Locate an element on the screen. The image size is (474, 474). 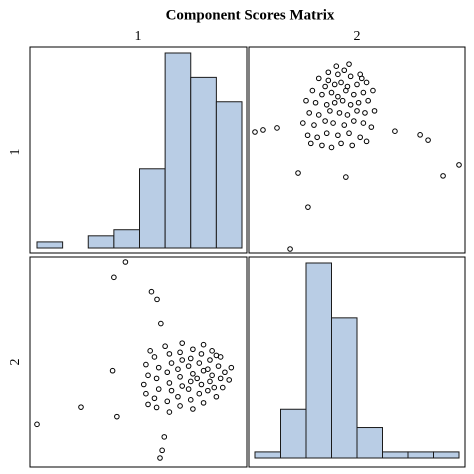
column-label: 1 is located at coordinates (138, 36).